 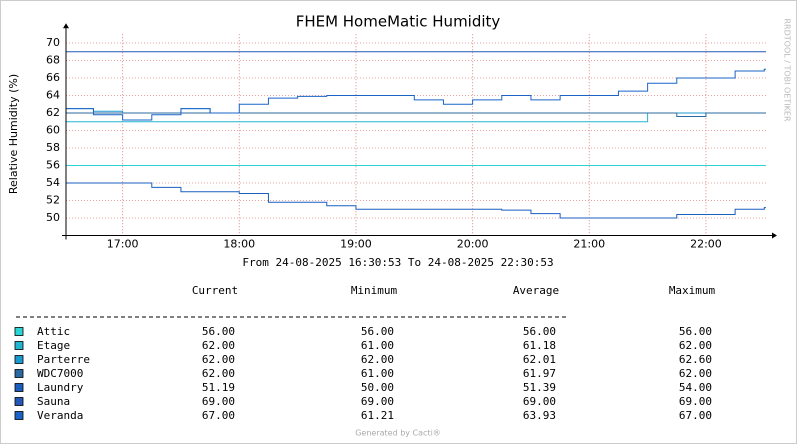 What do you see at coordinates (60, 387) in the screenshot?
I see `legend-name: Laundry` at bounding box center [60, 387].